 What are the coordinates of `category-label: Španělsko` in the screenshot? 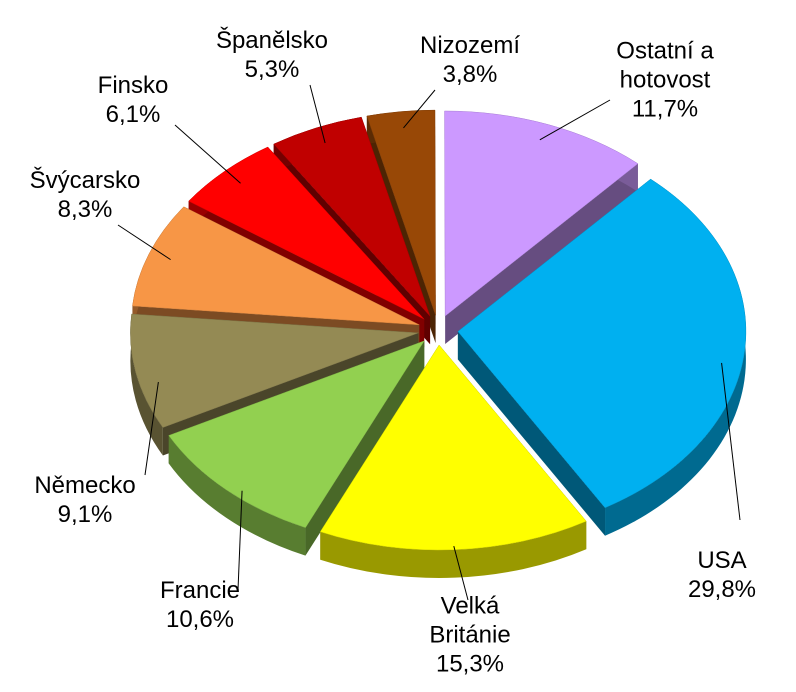 It's located at (272, 40).